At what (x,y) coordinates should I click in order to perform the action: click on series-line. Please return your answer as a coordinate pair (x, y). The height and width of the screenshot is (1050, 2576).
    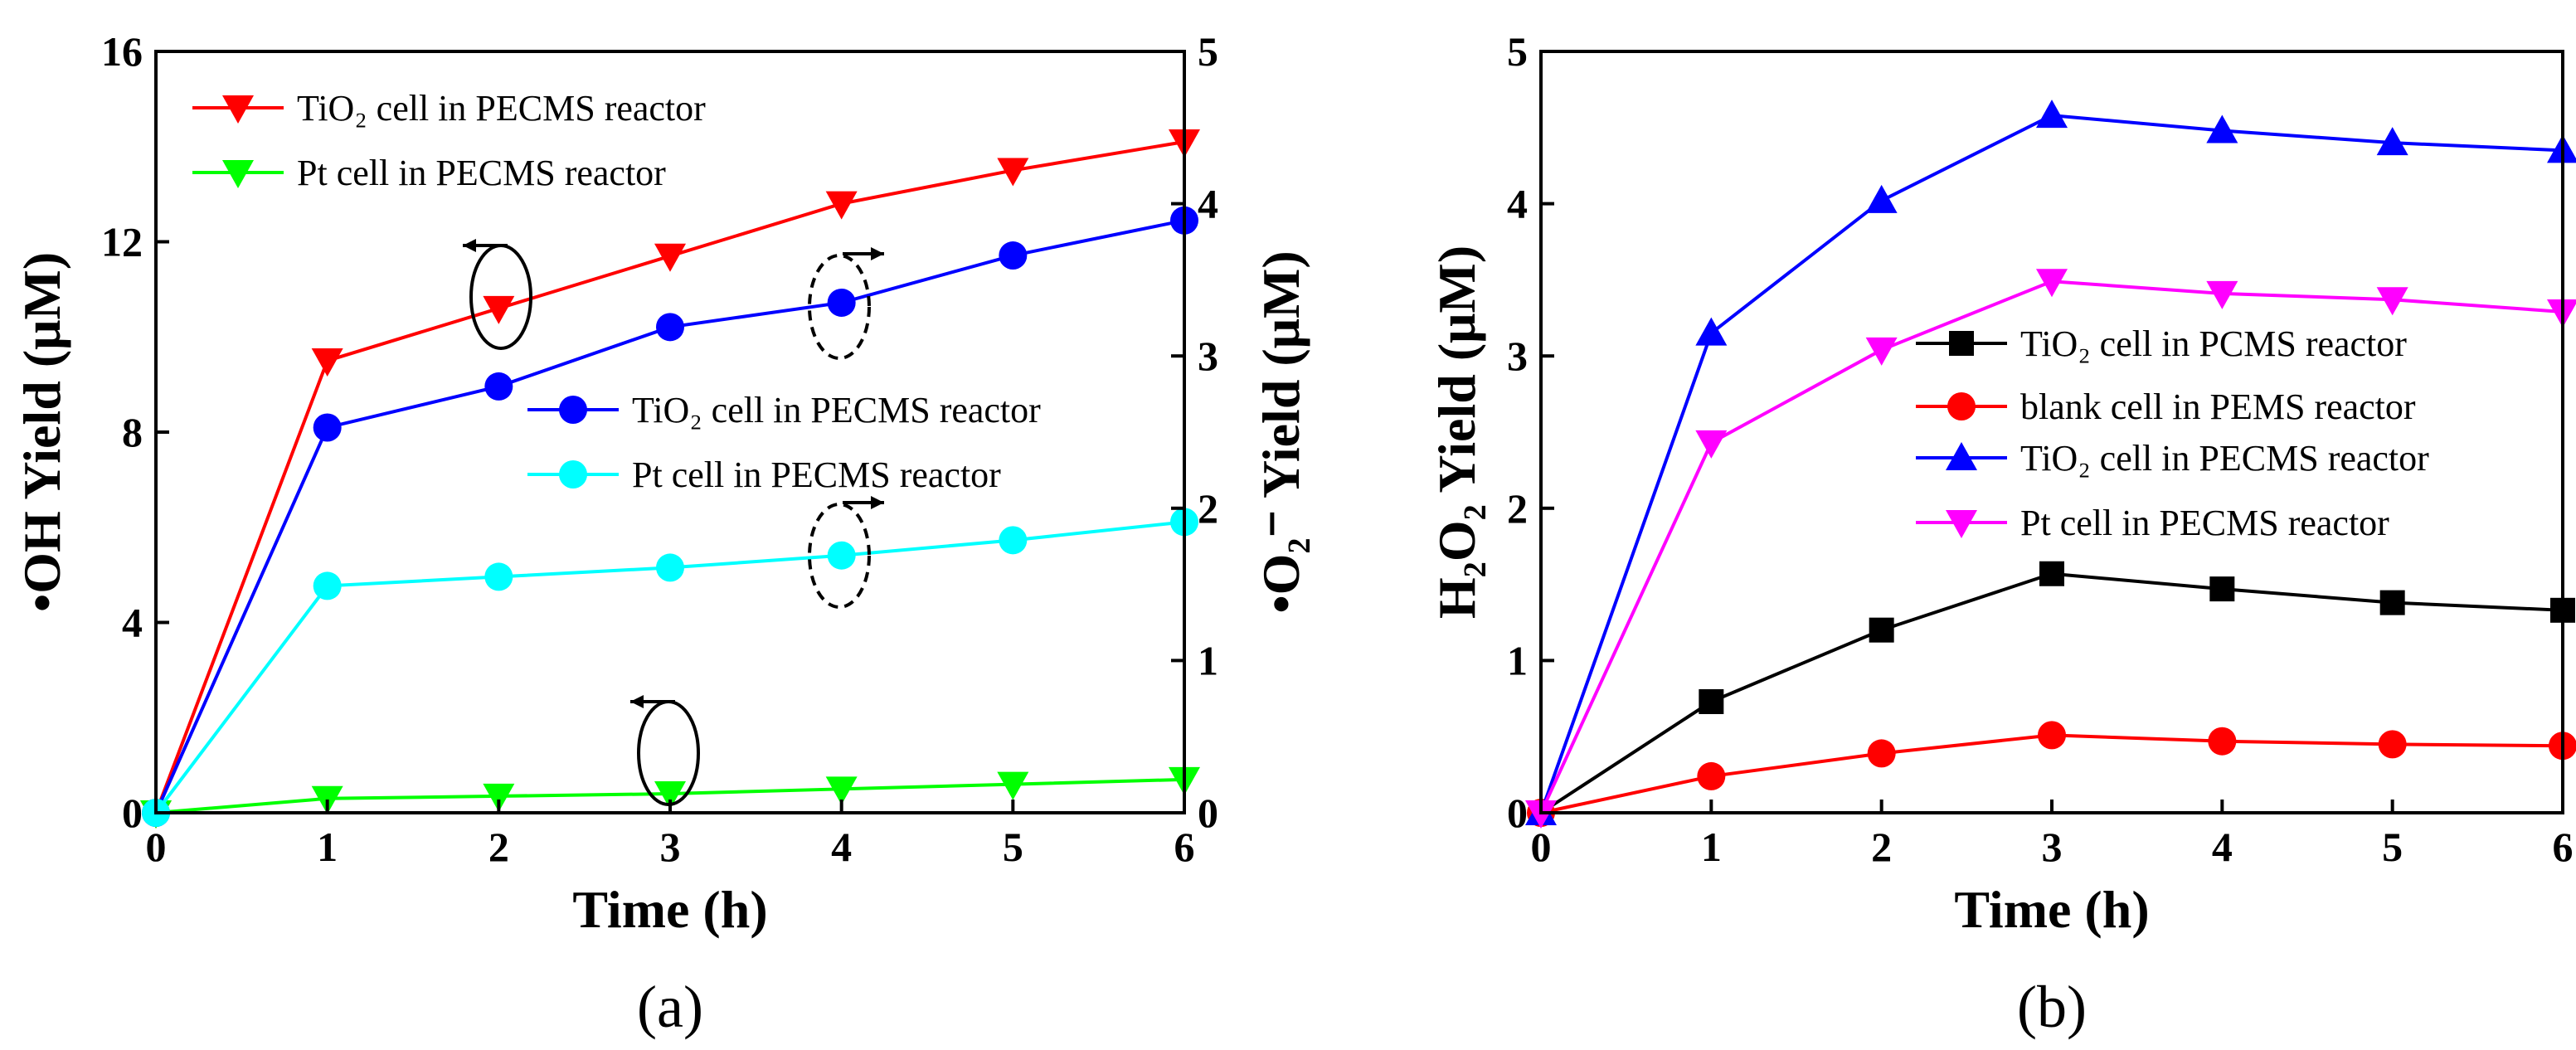
    Looking at the image, I should click on (2051, 693).